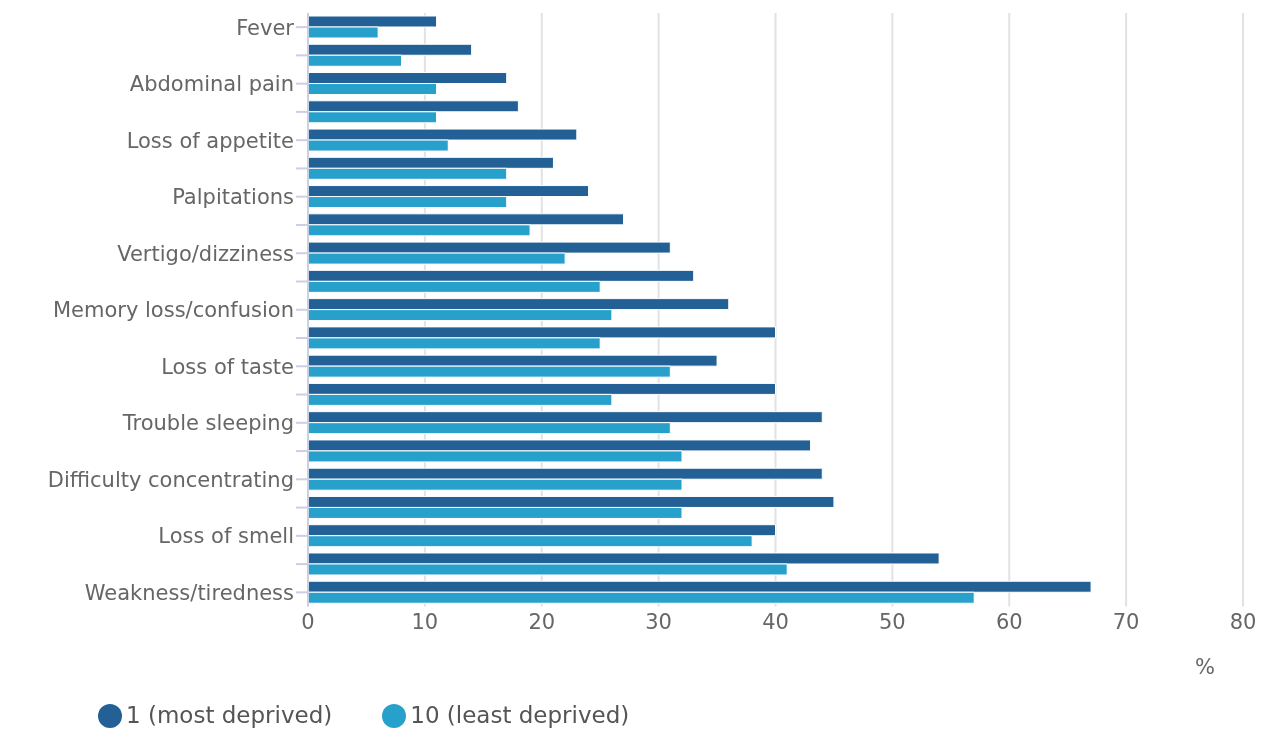 This screenshot has height=755, width=1279. Describe the element at coordinates (211, 84) in the screenshot. I see `y-tick-label: Abdominal pain` at that location.